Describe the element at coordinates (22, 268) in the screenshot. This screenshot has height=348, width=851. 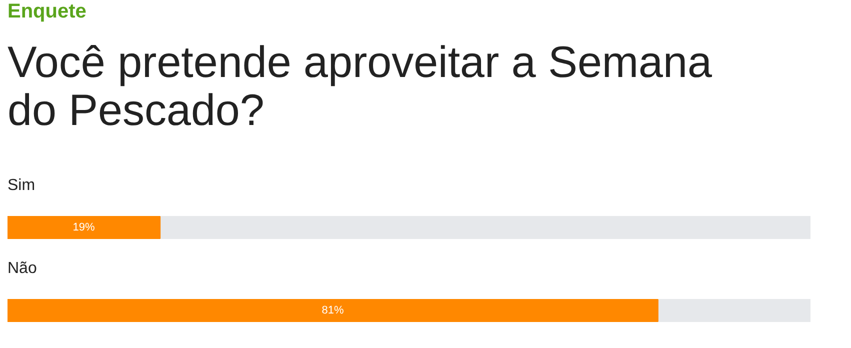
I see `y-tick-label: Não` at that location.